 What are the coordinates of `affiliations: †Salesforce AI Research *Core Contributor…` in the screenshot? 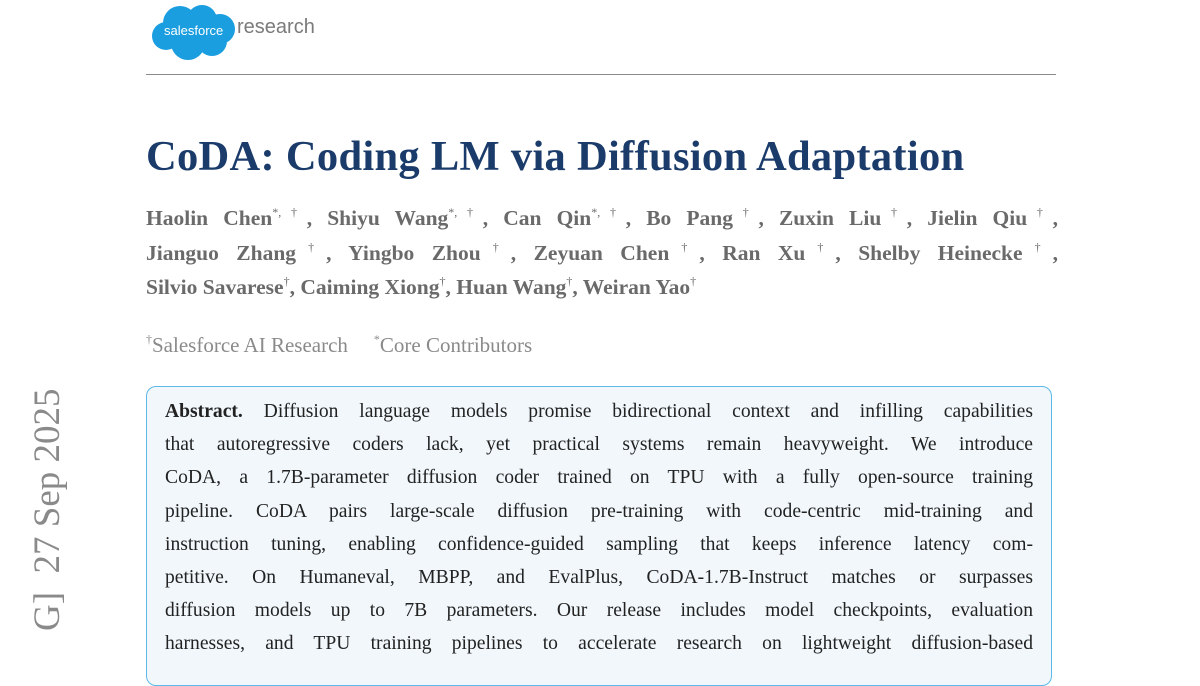 It's located at (339, 345).